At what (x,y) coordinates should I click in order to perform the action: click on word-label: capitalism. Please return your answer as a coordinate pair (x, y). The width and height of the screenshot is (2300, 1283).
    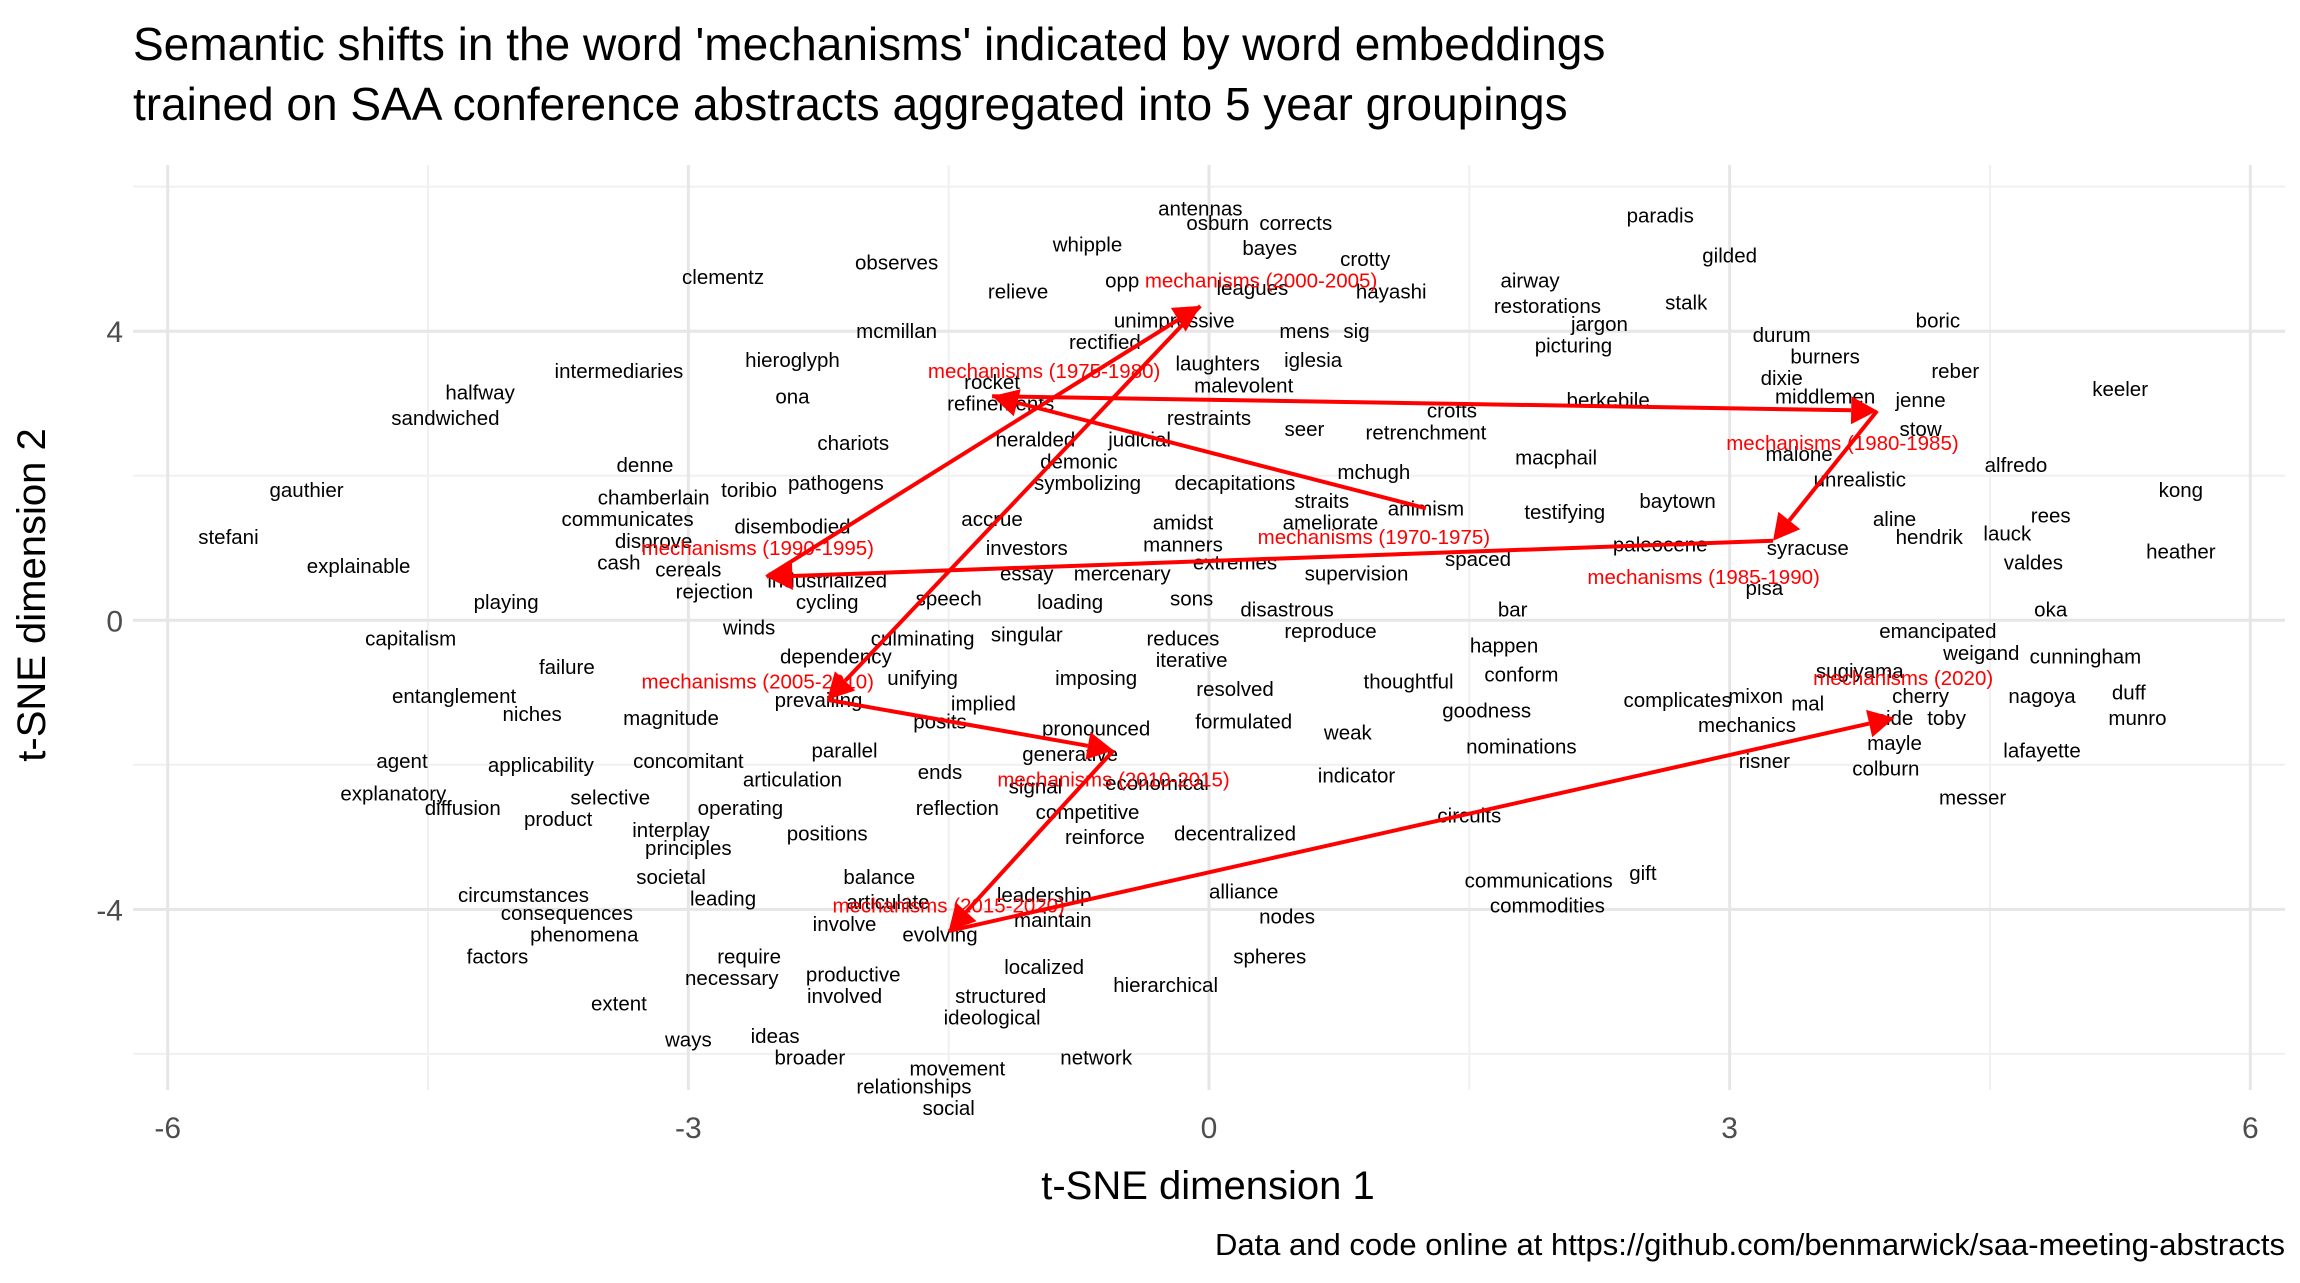
    Looking at the image, I should click on (410, 638).